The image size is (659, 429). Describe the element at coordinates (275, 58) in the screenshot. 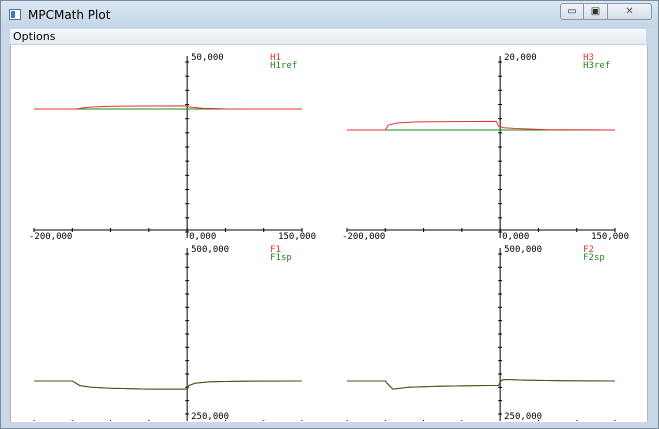

I see `legend-entry: H1` at that location.